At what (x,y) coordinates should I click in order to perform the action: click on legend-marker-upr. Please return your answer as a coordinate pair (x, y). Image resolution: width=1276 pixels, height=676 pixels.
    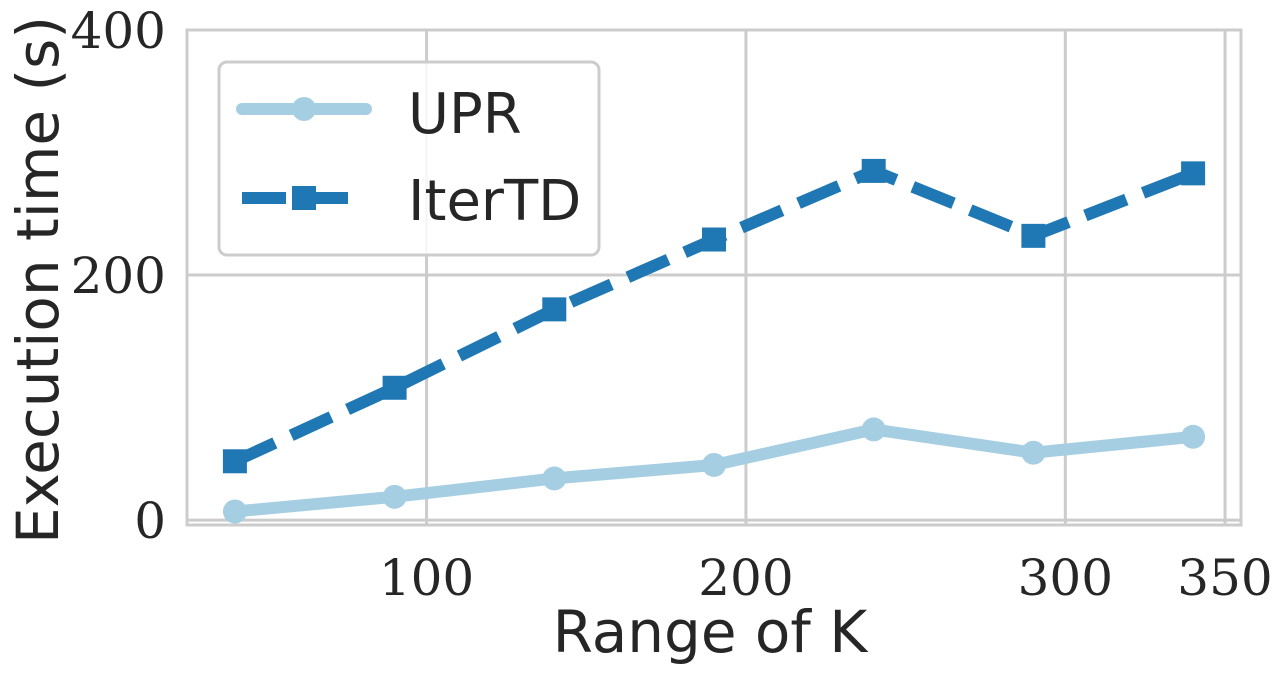
    Looking at the image, I should click on (304, 109).